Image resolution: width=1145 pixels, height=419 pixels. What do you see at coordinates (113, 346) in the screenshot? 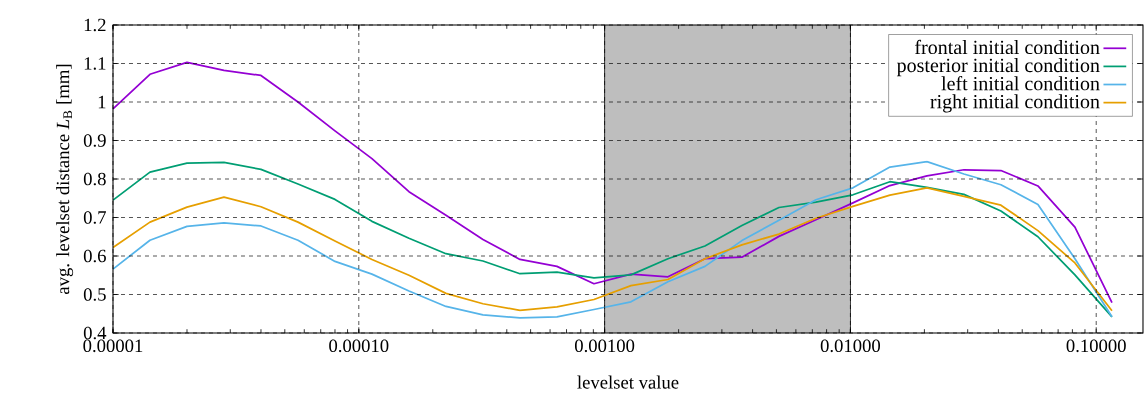
I see `x-tick-label: 0.00001` at bounding box center [113, 346].